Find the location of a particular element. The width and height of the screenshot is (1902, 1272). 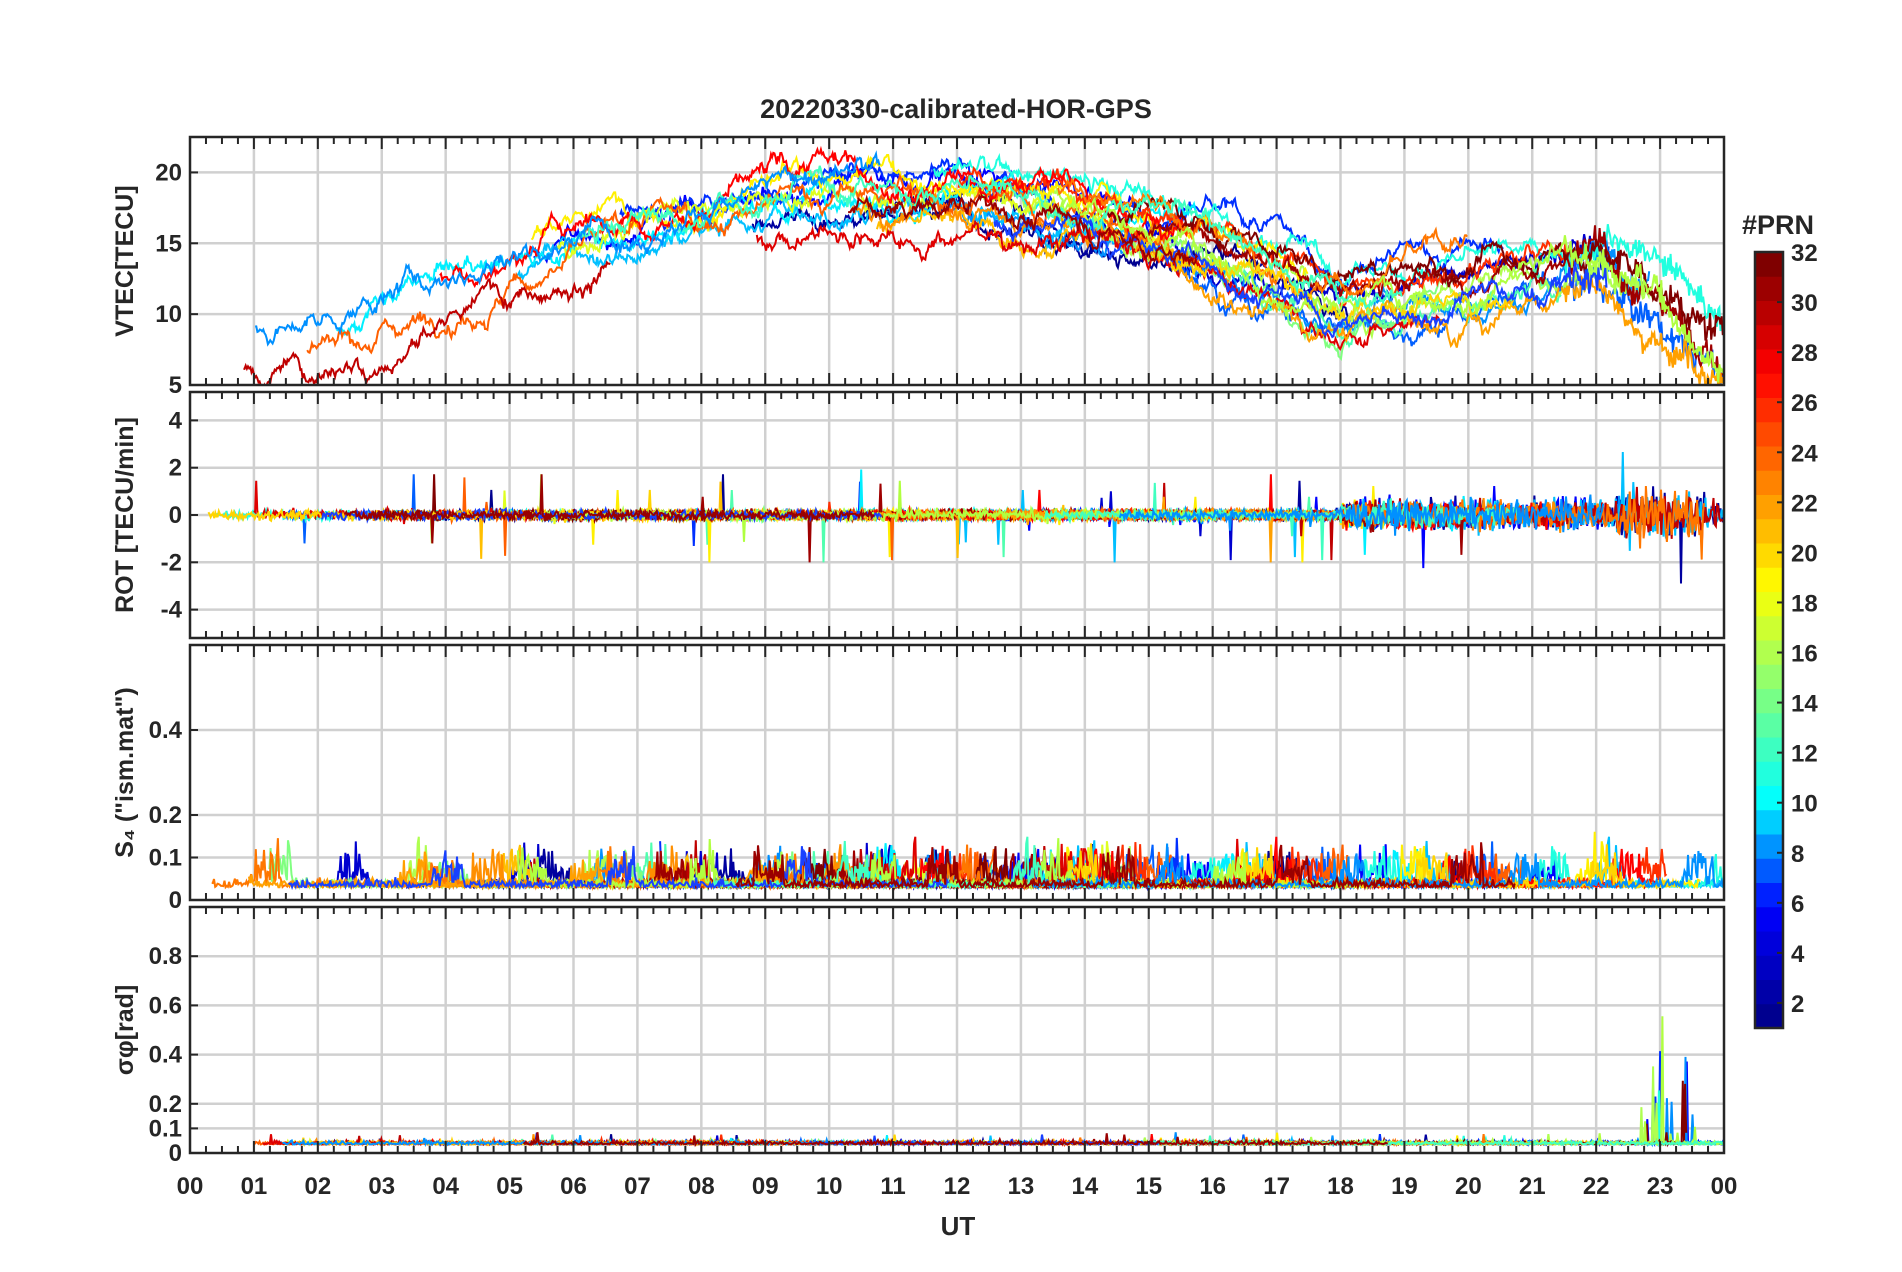

y-tick-label: 0.4 is located at coordinates (166, 1055).